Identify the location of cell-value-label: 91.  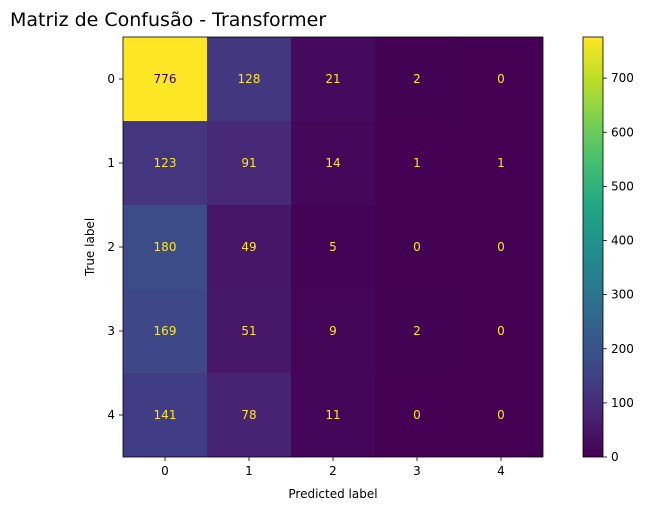
(248, 163).